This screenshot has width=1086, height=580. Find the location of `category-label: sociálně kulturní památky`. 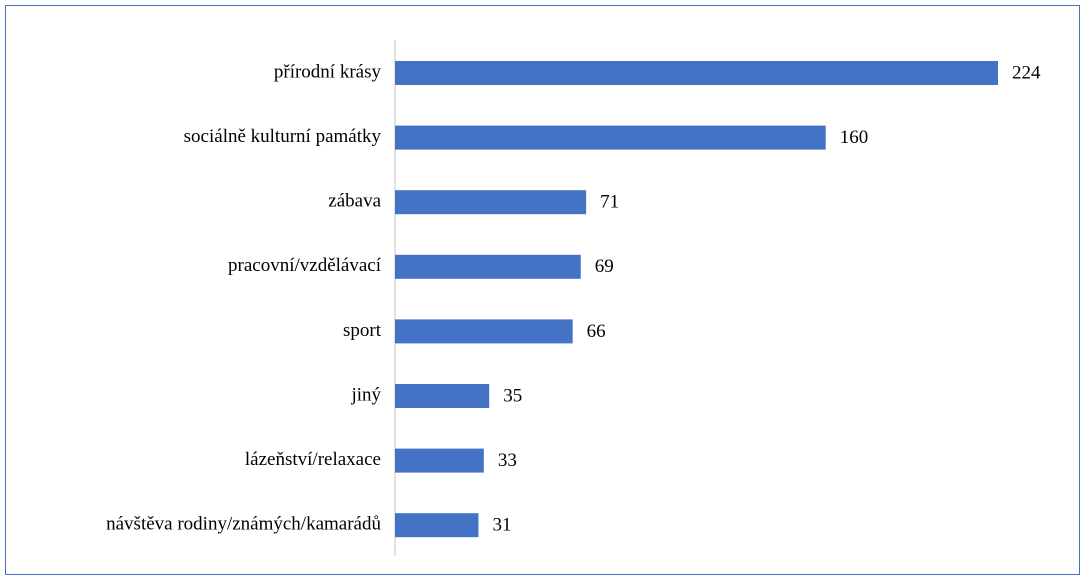

category-label: sociálně kulturní památky is located at coordinates (283, 136).